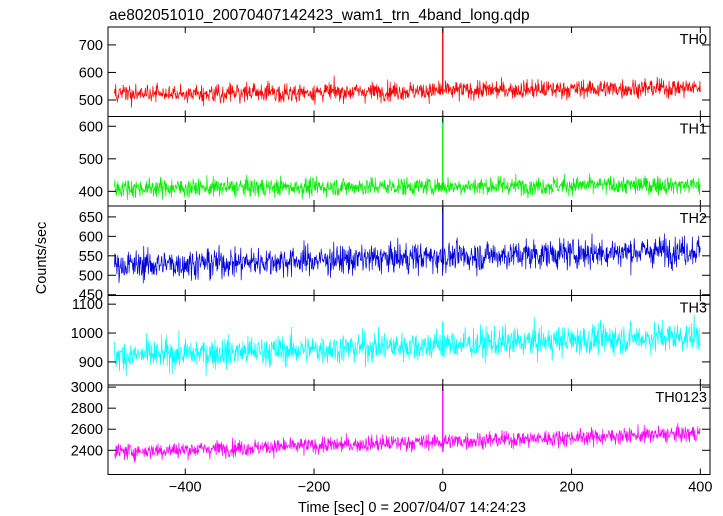 This screenshot has height=516, width=723. Describe the element at coordinates (91, 257) in the screenshot. I see `y-tick-label: 550` at that location.